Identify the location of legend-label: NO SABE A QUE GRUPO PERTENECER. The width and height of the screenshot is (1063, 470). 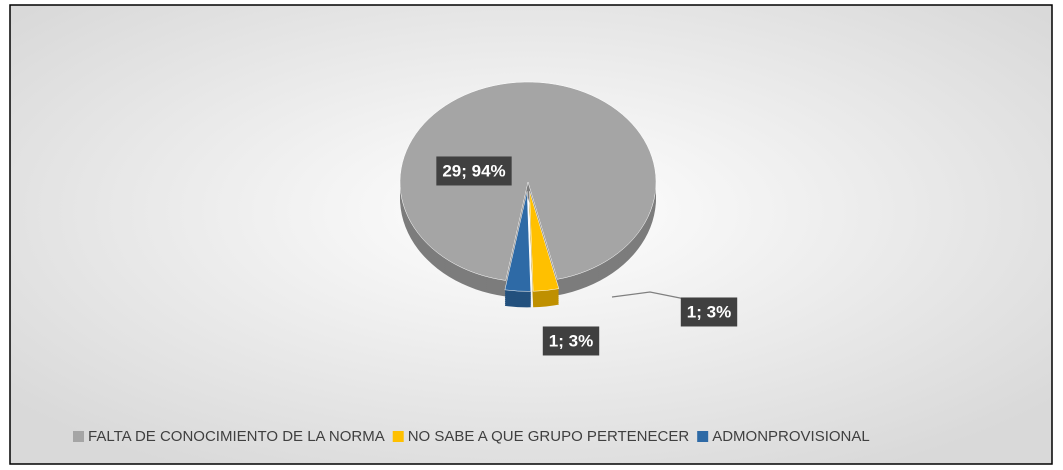
(549, 436).